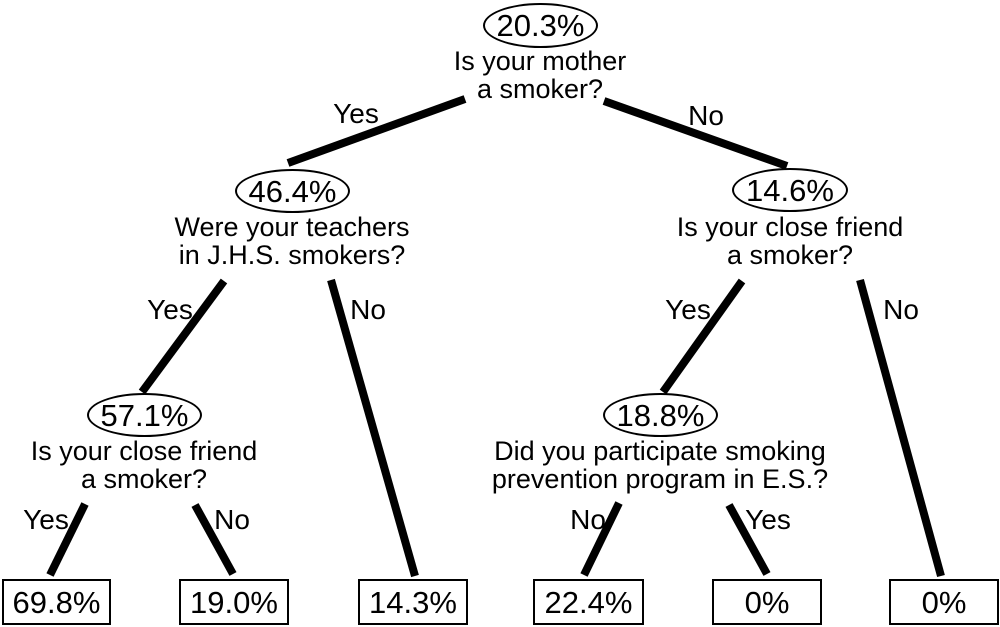 The width and height of the screenshot is (1000, 627). I want to click on node-root-value: 20.3%, so click(540, 25).